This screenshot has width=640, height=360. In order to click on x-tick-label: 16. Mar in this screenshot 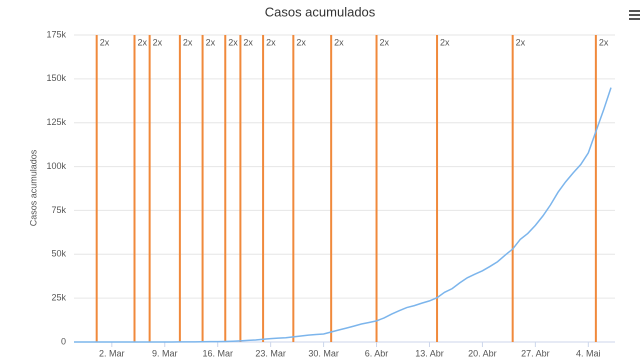, I will do `click(217, 353)`.